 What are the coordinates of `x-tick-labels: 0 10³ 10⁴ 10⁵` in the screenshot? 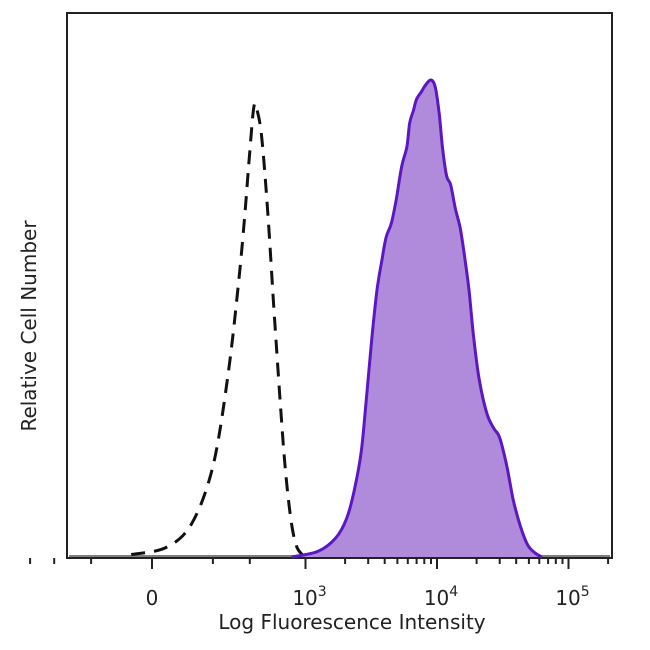 It's located at (368, 597).